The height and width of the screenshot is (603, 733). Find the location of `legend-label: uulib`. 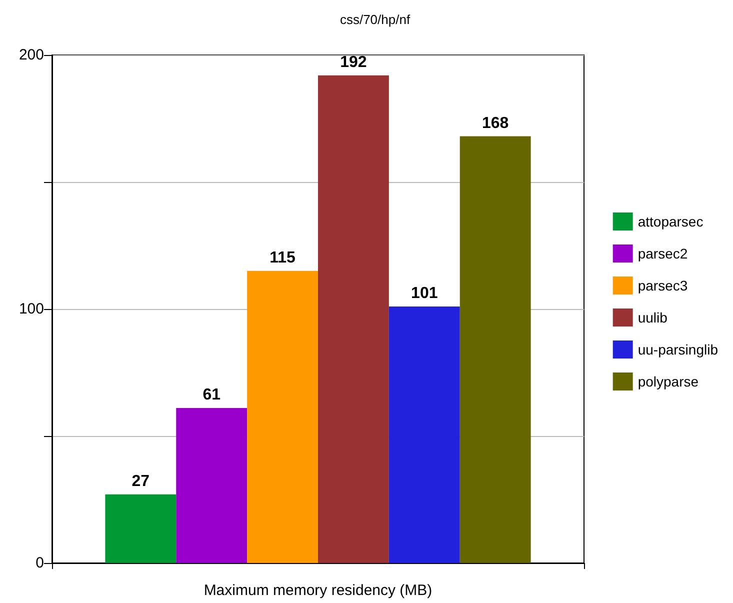

legend-label: uulib is located at coordinates (653, 318).